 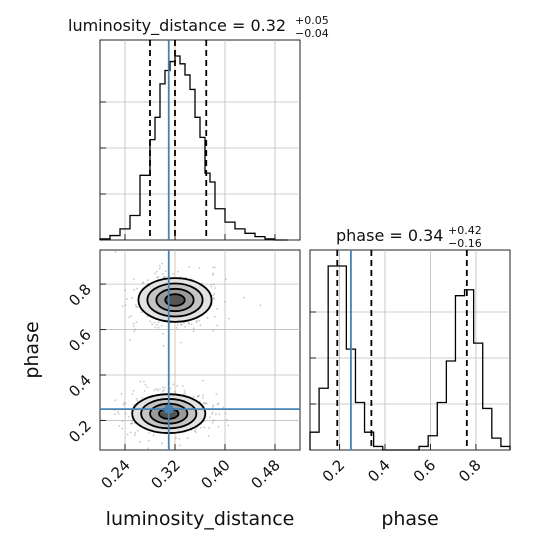 What do you see at coordinates (80, 386) in the screenshot?
I see `ticklabel-phase-y: 0.4` at bounding box center [80, 386].